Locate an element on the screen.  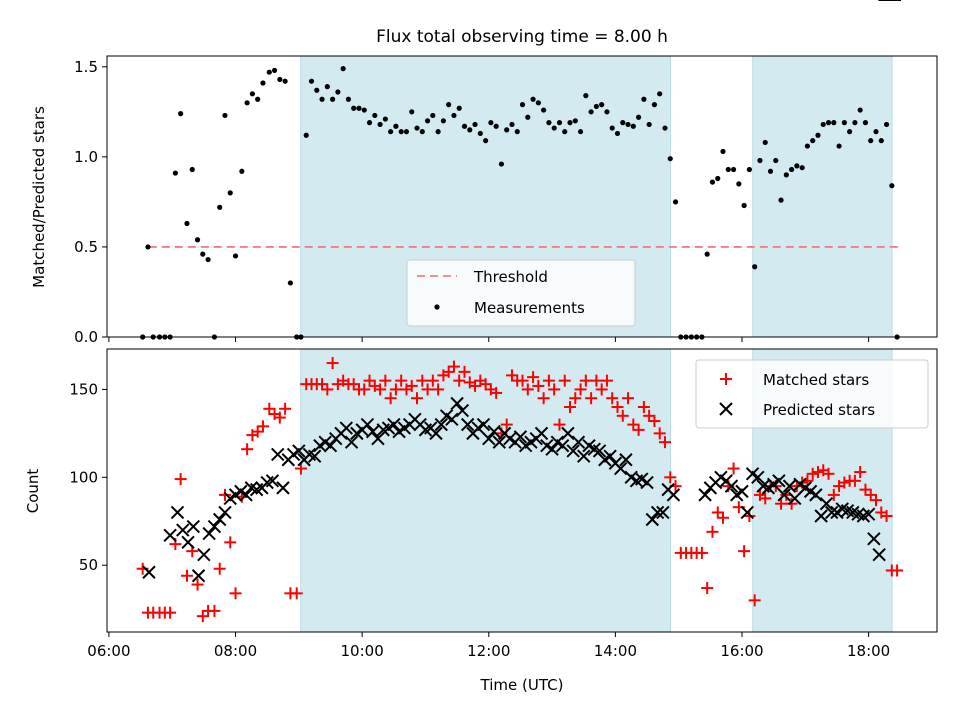
bottom-y-axis-label: Count is located at coordinates (33, 491).